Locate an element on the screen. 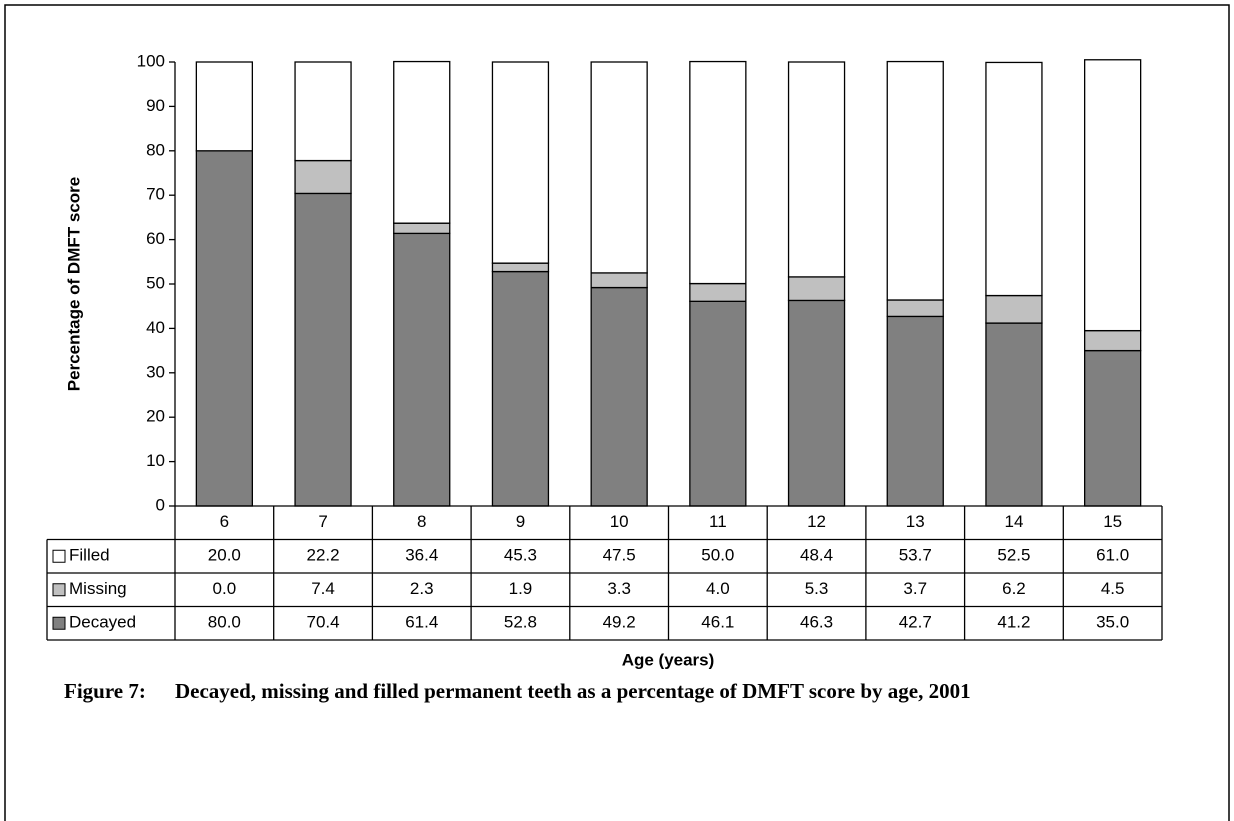 The image size is (1234, 821). x-tick-label: 11 is located at coordinates (718, 521).